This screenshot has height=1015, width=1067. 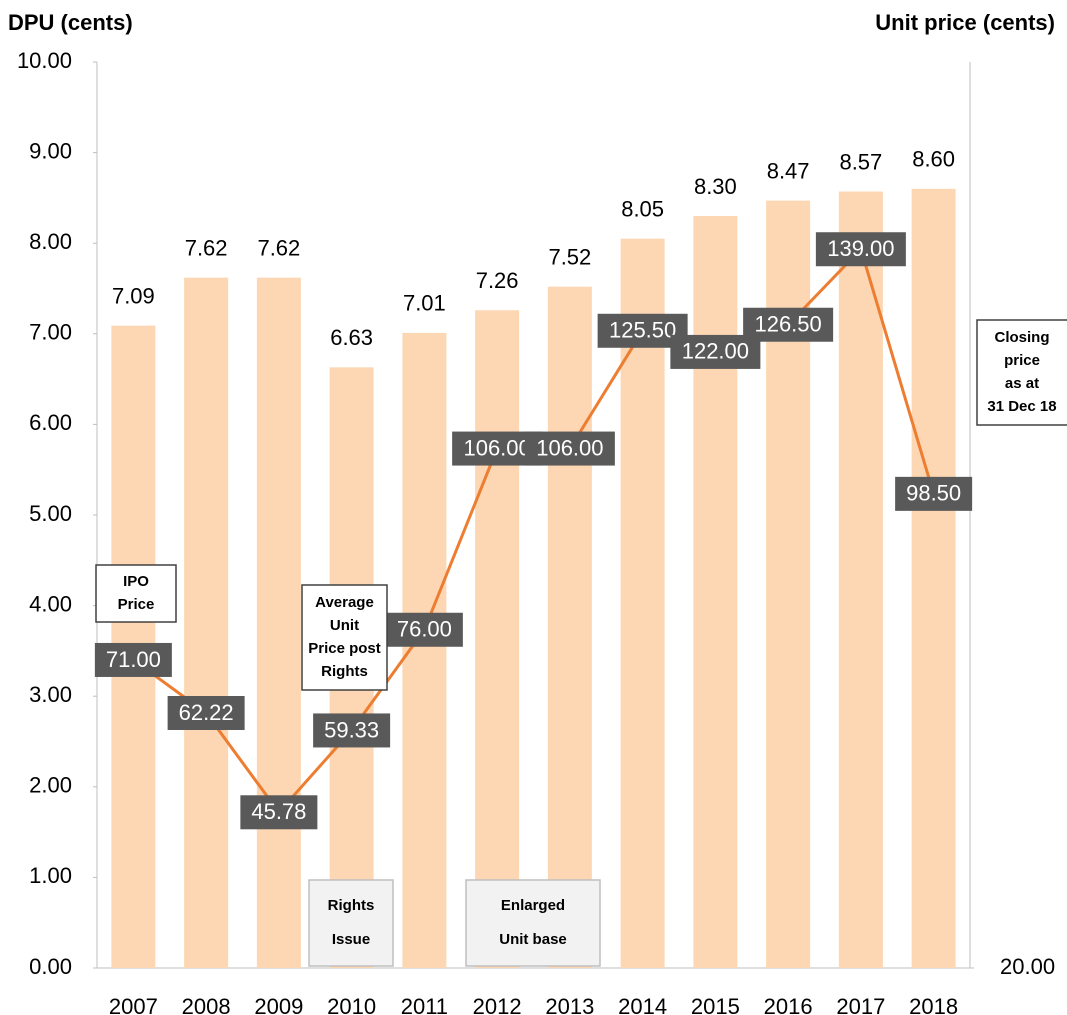 What do you see at coordinates (569, 257) in the screenshot?
I see `bar-value-label: 7.52` at bounding box center [569, 257].